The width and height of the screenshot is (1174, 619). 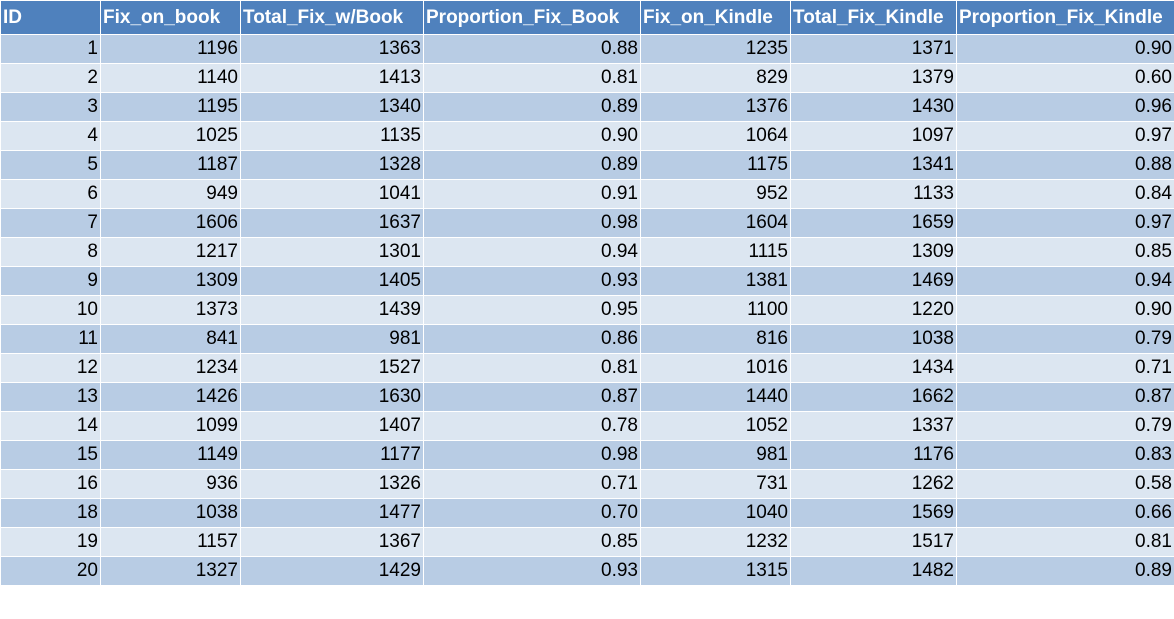 I want to click on table-row: 4 1025 1135 0.90 1064 1097 0.97, so click(x=587, y=136).